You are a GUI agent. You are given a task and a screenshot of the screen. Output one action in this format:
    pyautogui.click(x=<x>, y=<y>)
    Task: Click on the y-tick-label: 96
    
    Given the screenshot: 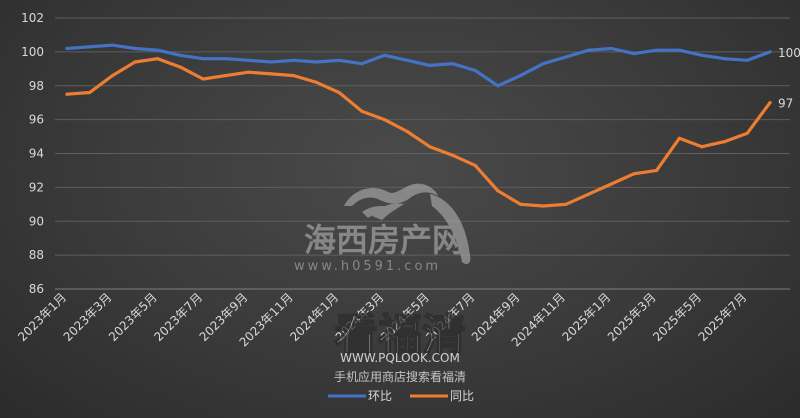 What is the action you would take?
    pyautogui.click(x=36, y=120)
    